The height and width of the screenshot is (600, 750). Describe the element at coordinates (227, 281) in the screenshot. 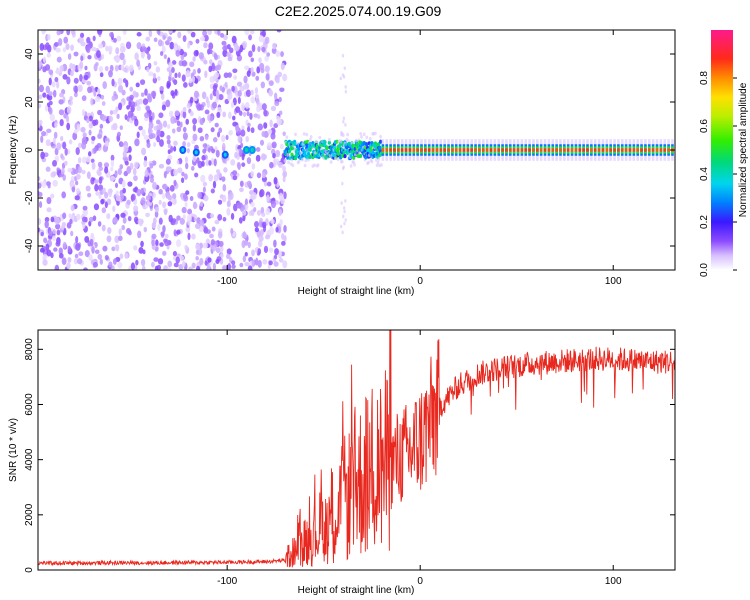

I see `x-tick-label: -100` at that location.